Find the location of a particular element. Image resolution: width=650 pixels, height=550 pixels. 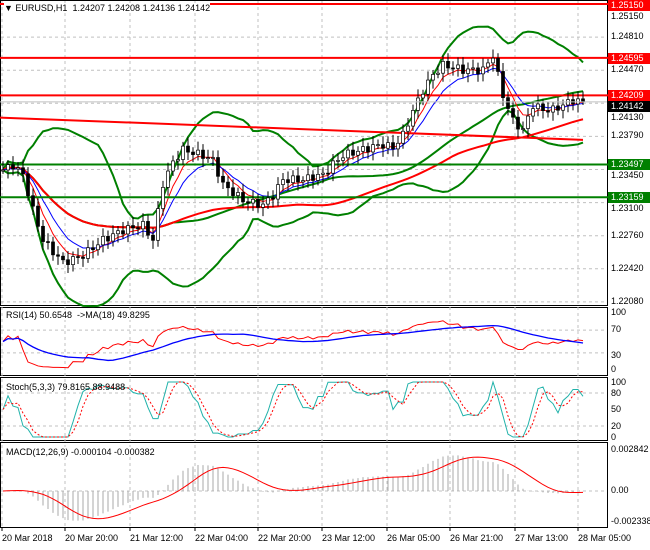

macd-axis-label: 0.002842 is located at coordinates (630, 449).